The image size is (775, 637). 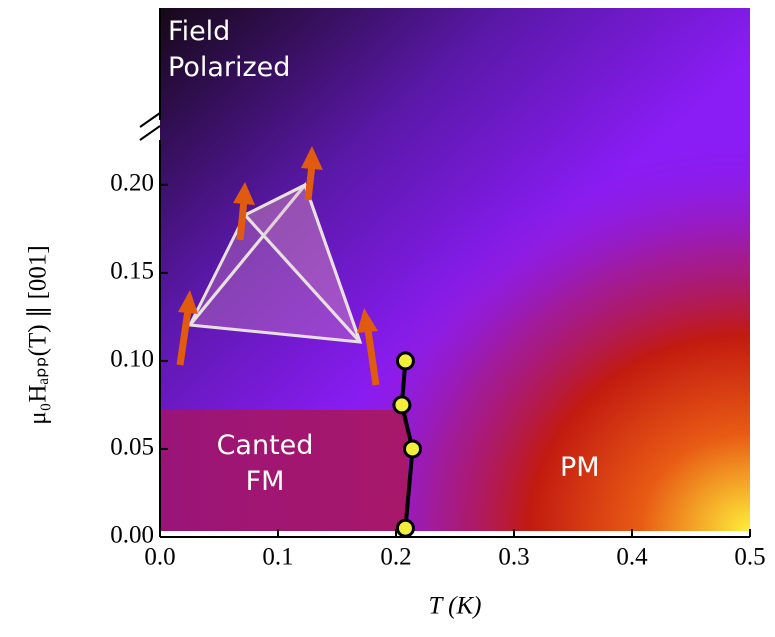 What do you see at coordinates (132, 271) in the screenshot?
I see `y-tick-label: 0.15` at bounding box center [132, 271].